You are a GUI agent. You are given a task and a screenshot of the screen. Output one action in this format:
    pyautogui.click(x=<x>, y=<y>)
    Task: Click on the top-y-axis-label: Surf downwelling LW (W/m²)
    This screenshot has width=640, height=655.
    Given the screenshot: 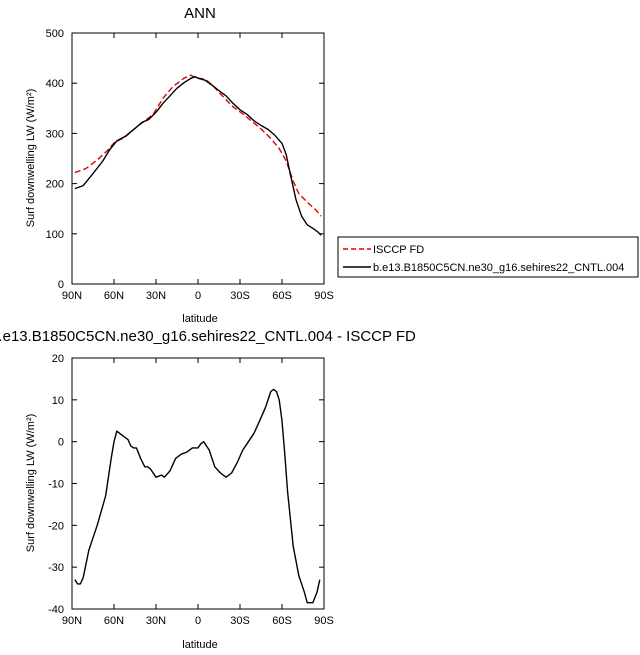 What is the action you would take?
    pyautogui.click(x=31, y=158)
    